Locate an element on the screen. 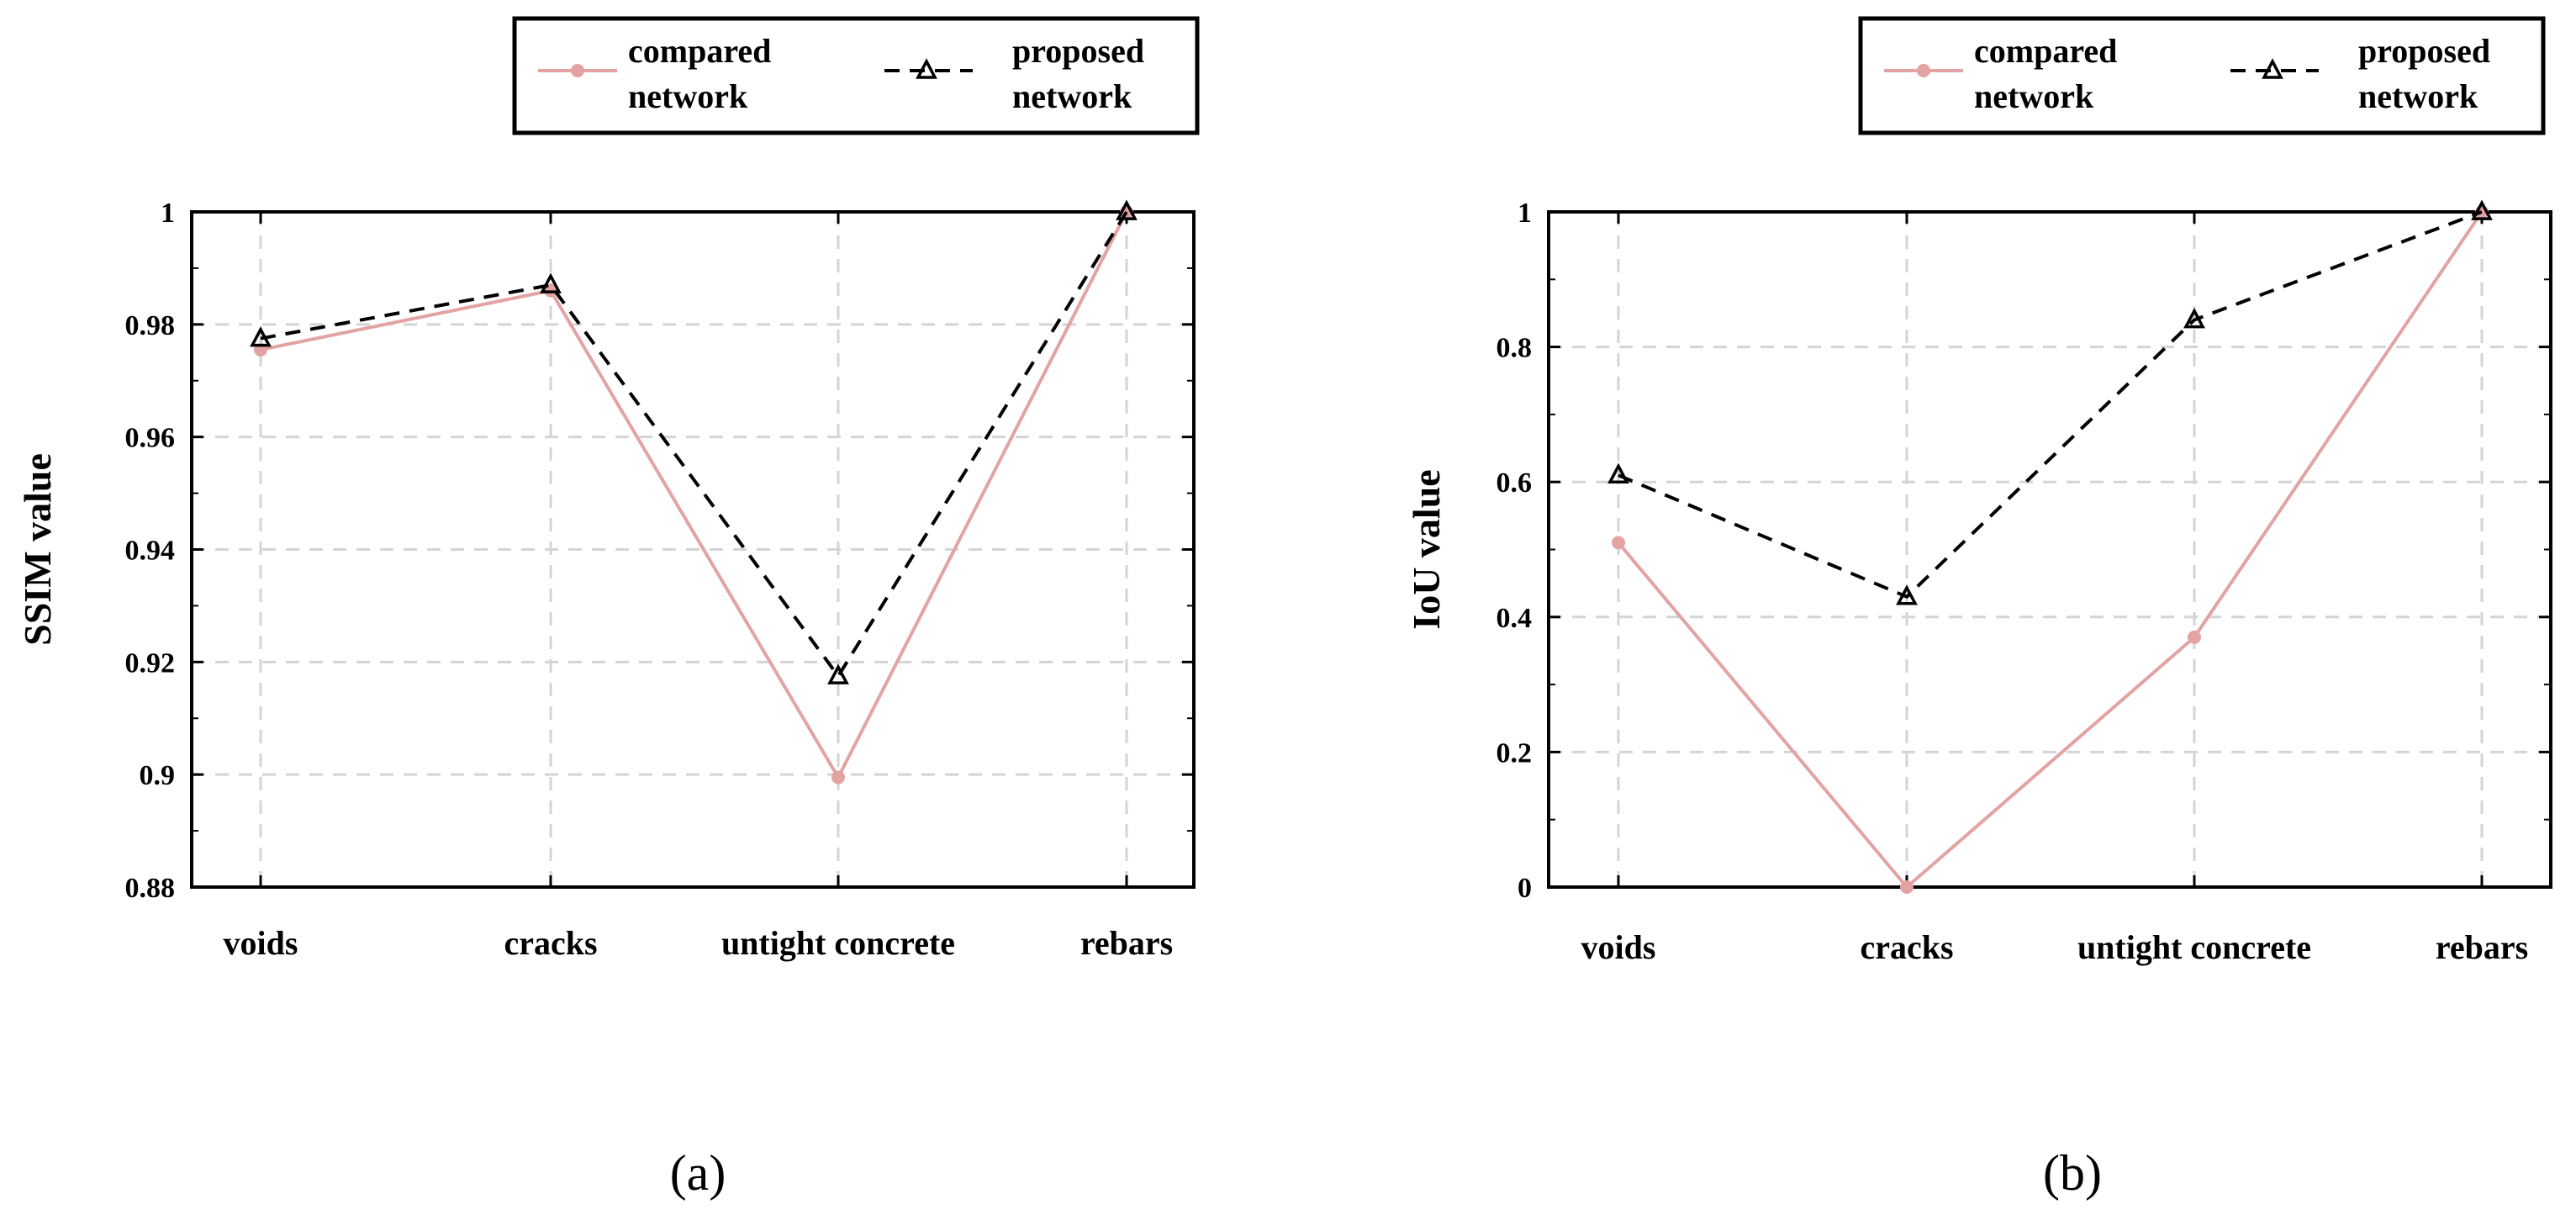 The image size is (2576, 1215). y-tick-label: 0.6 is located at coordinates (1515, 484).